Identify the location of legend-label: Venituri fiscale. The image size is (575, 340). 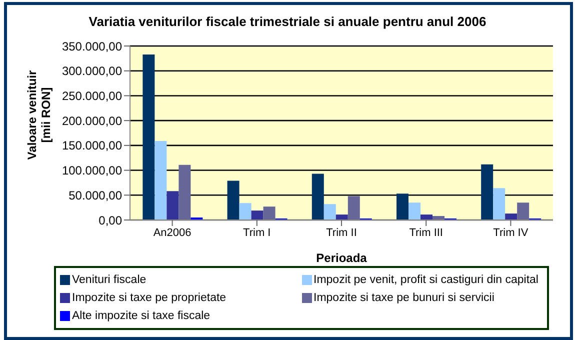
(109, 280).